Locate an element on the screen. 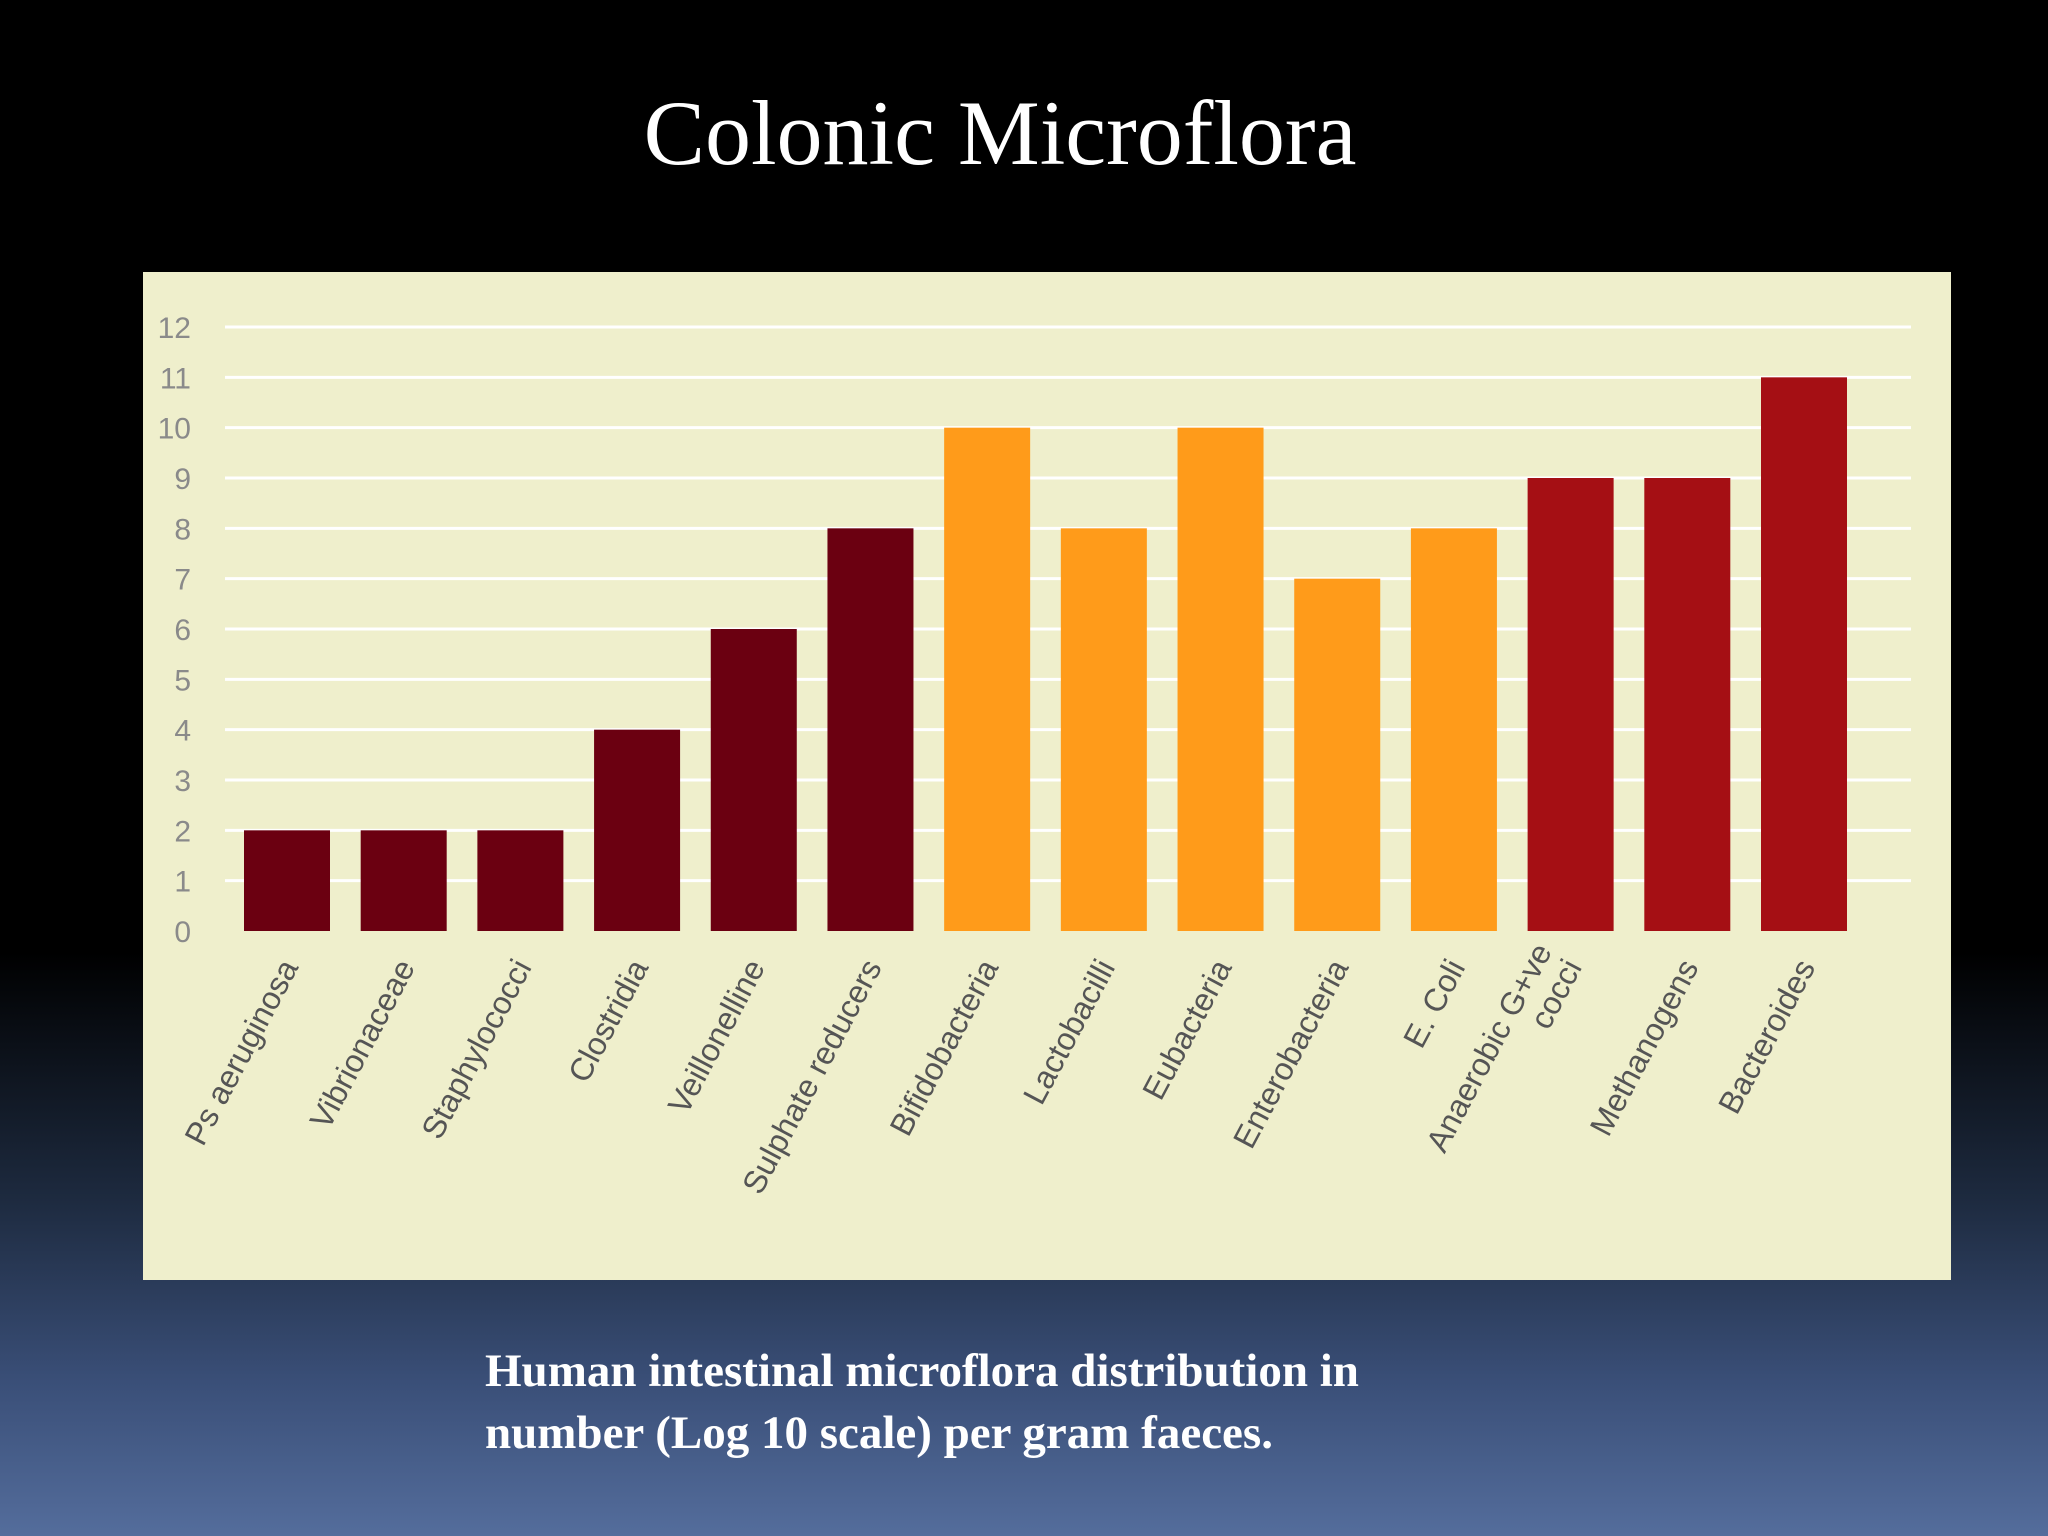  x-tick-label: Bifidobacteria is located at coordinates (944, 1047).